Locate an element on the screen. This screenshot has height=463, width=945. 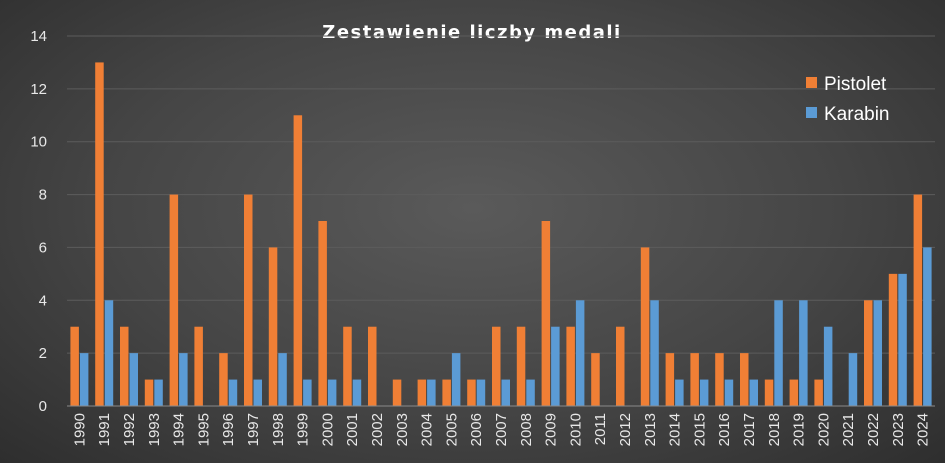
bar-pistolet-2003 is located at coordinates (397, 392).